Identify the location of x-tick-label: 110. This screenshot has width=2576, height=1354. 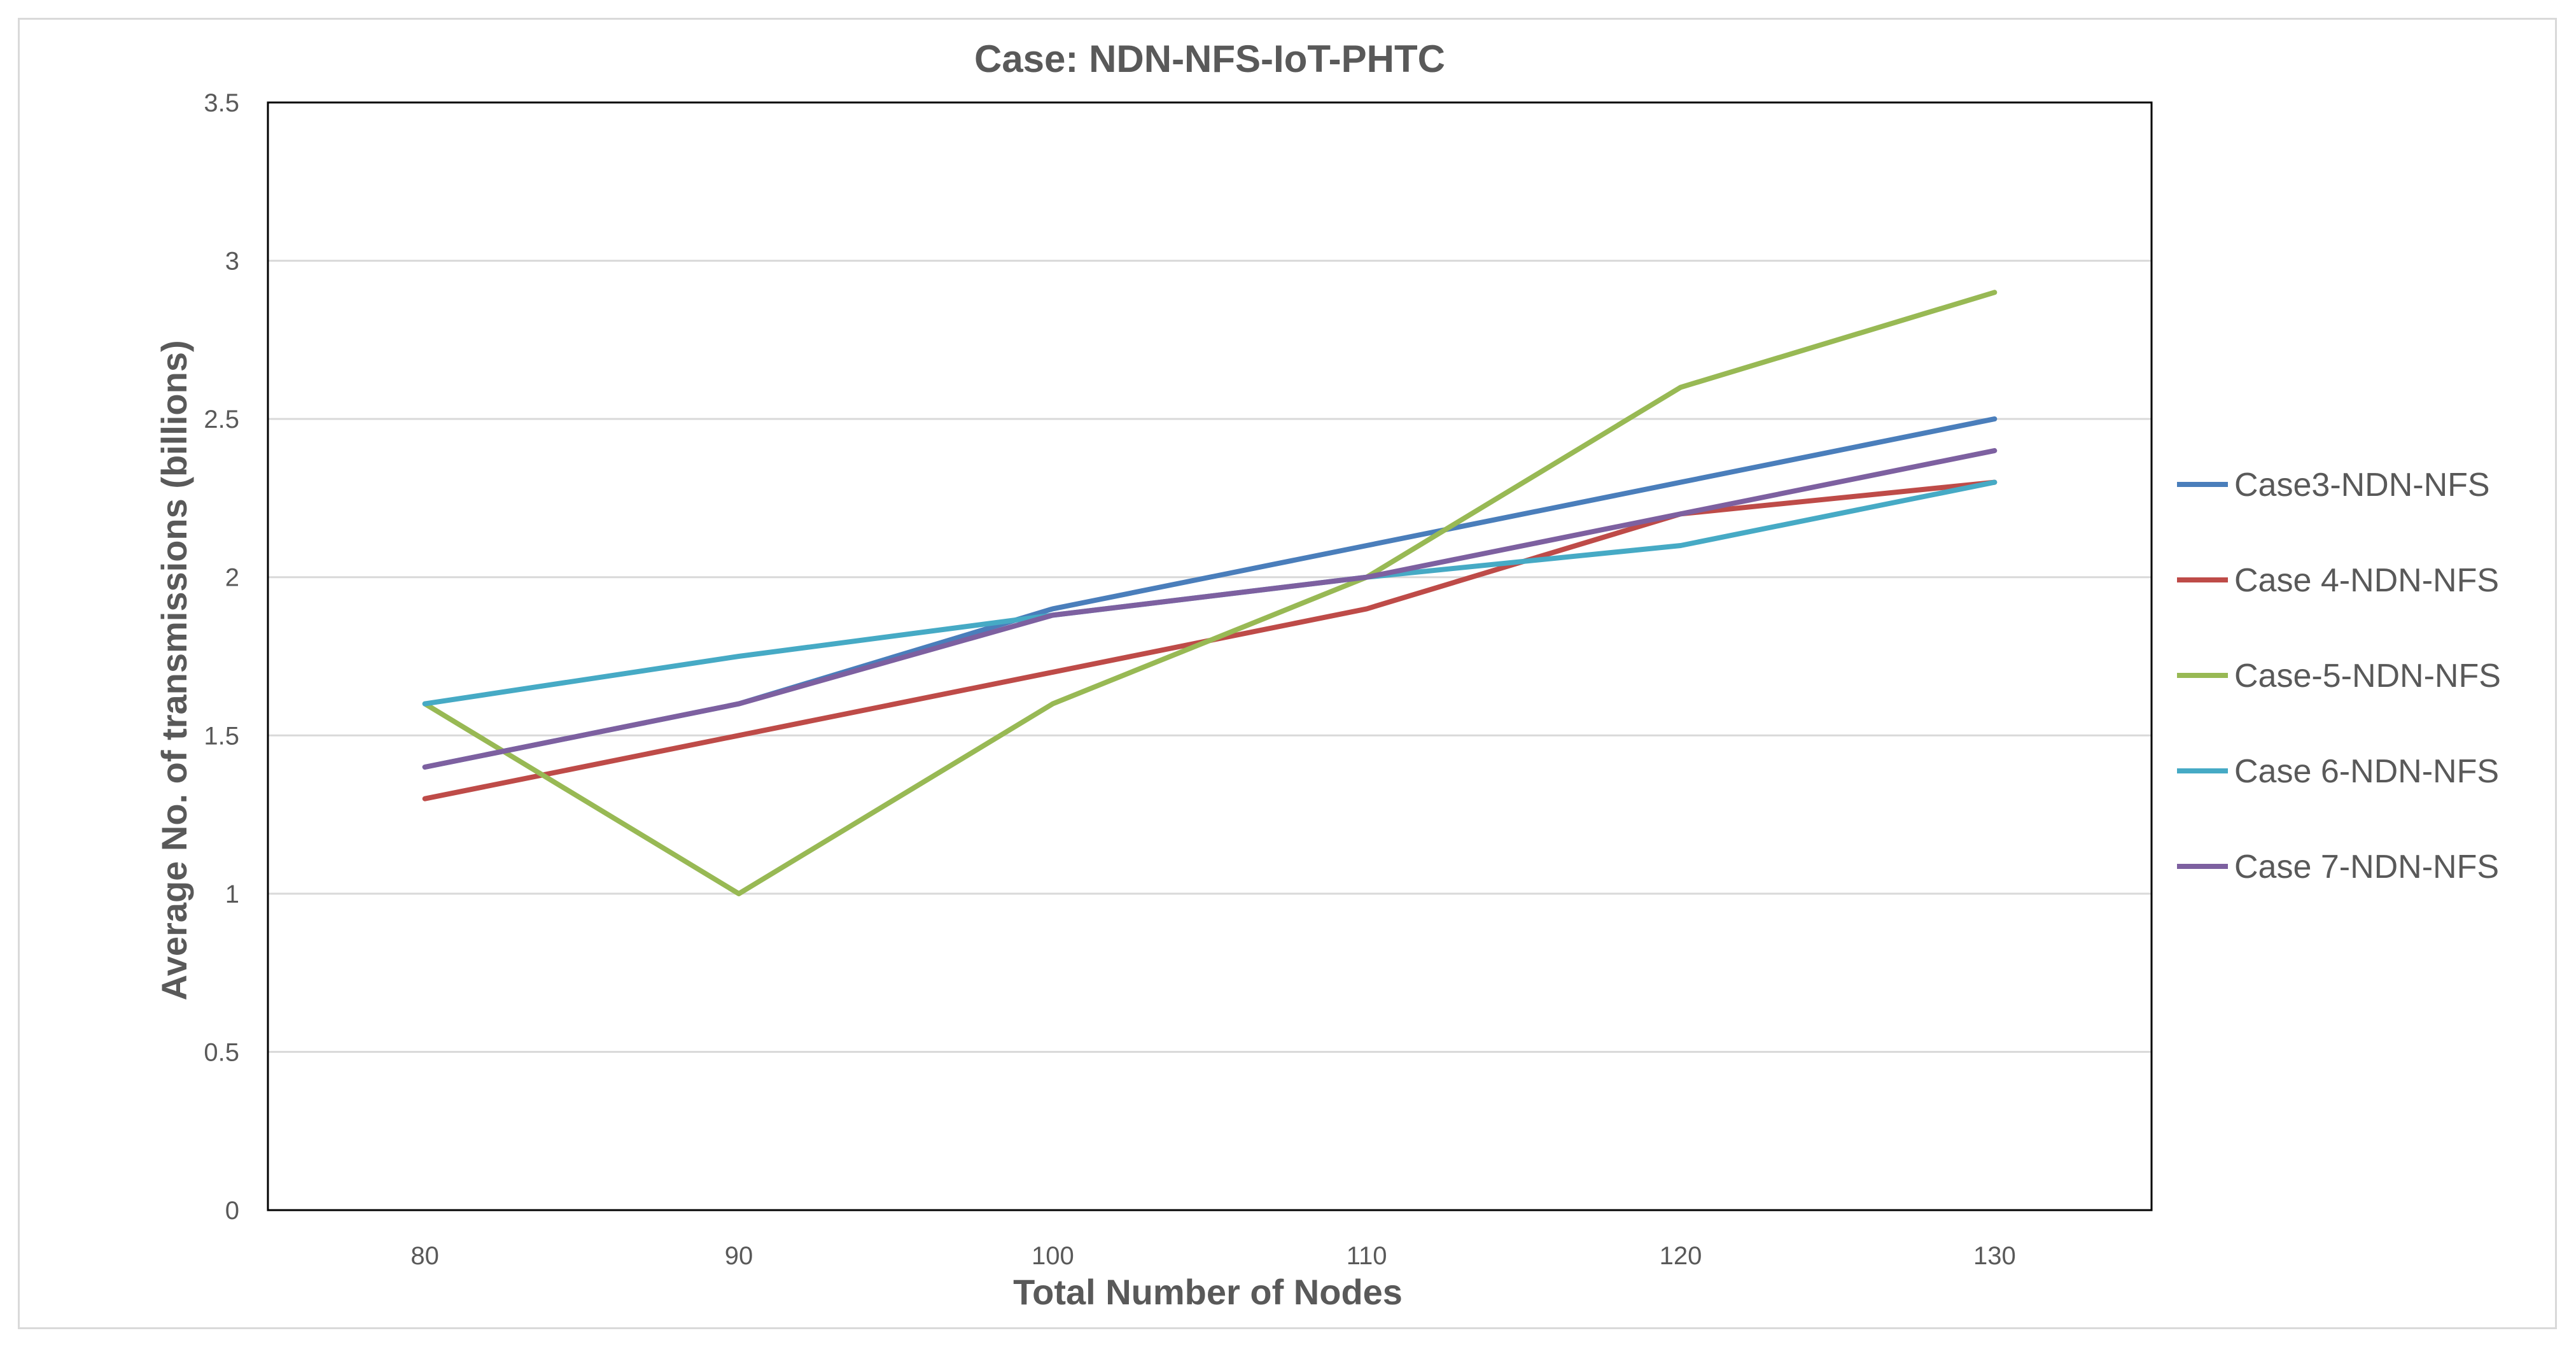
(1367, 1256).